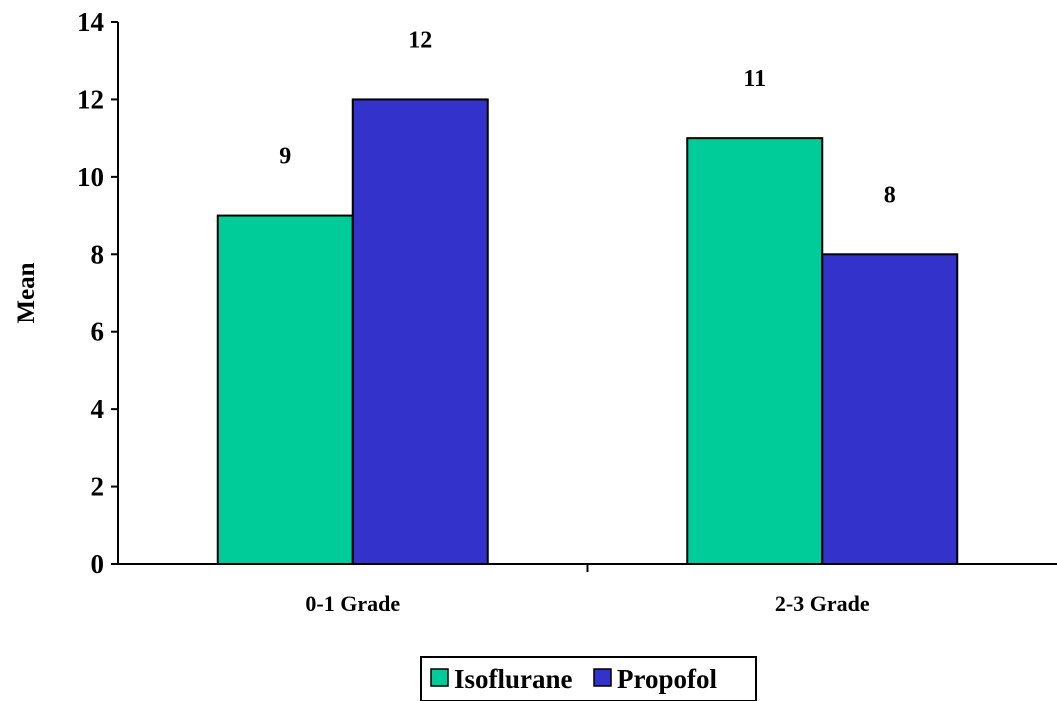  Describe the element at coordinates (90, 177) in the screenshot. I see `y-tick-label: 10` at that location.